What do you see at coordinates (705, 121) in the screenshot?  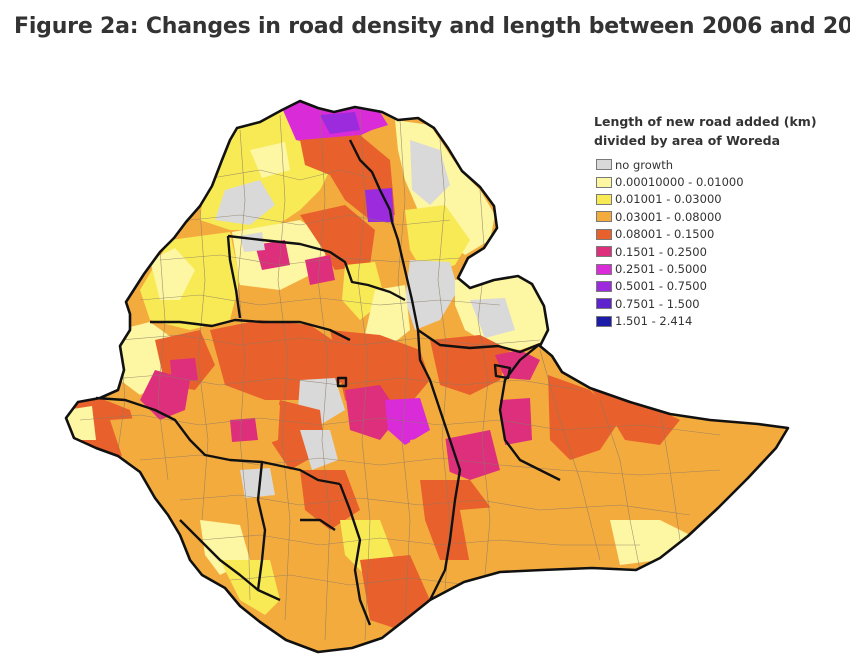 I see `legend-title-line1: Length of new road added (km)` at bounding box center [705, 121].